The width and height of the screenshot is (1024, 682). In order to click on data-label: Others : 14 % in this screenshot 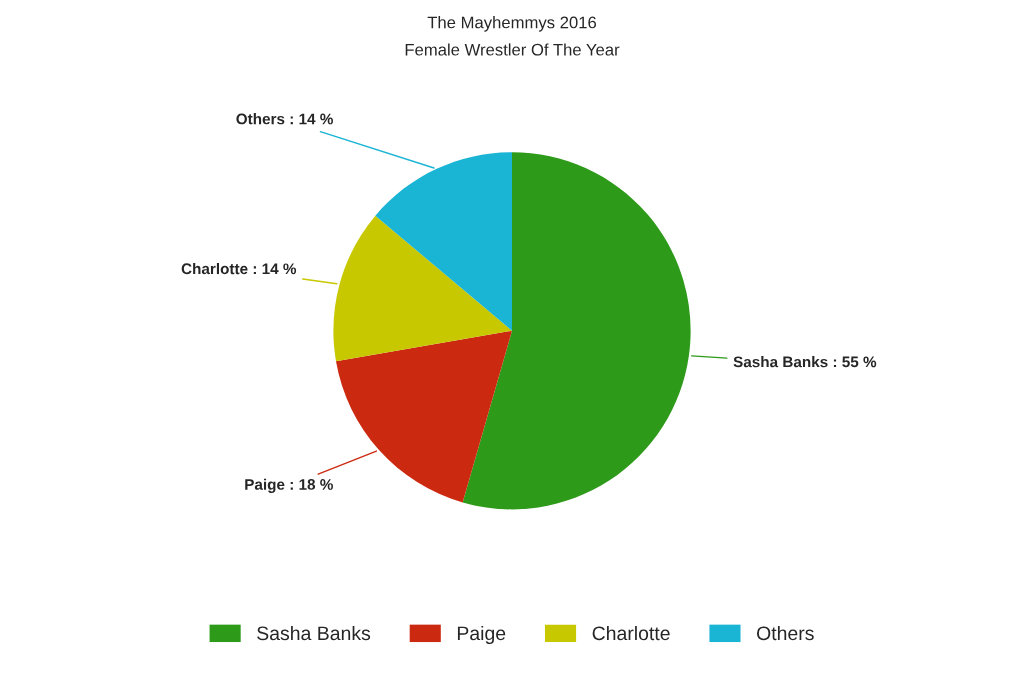, I will do `click(284, 119)`.